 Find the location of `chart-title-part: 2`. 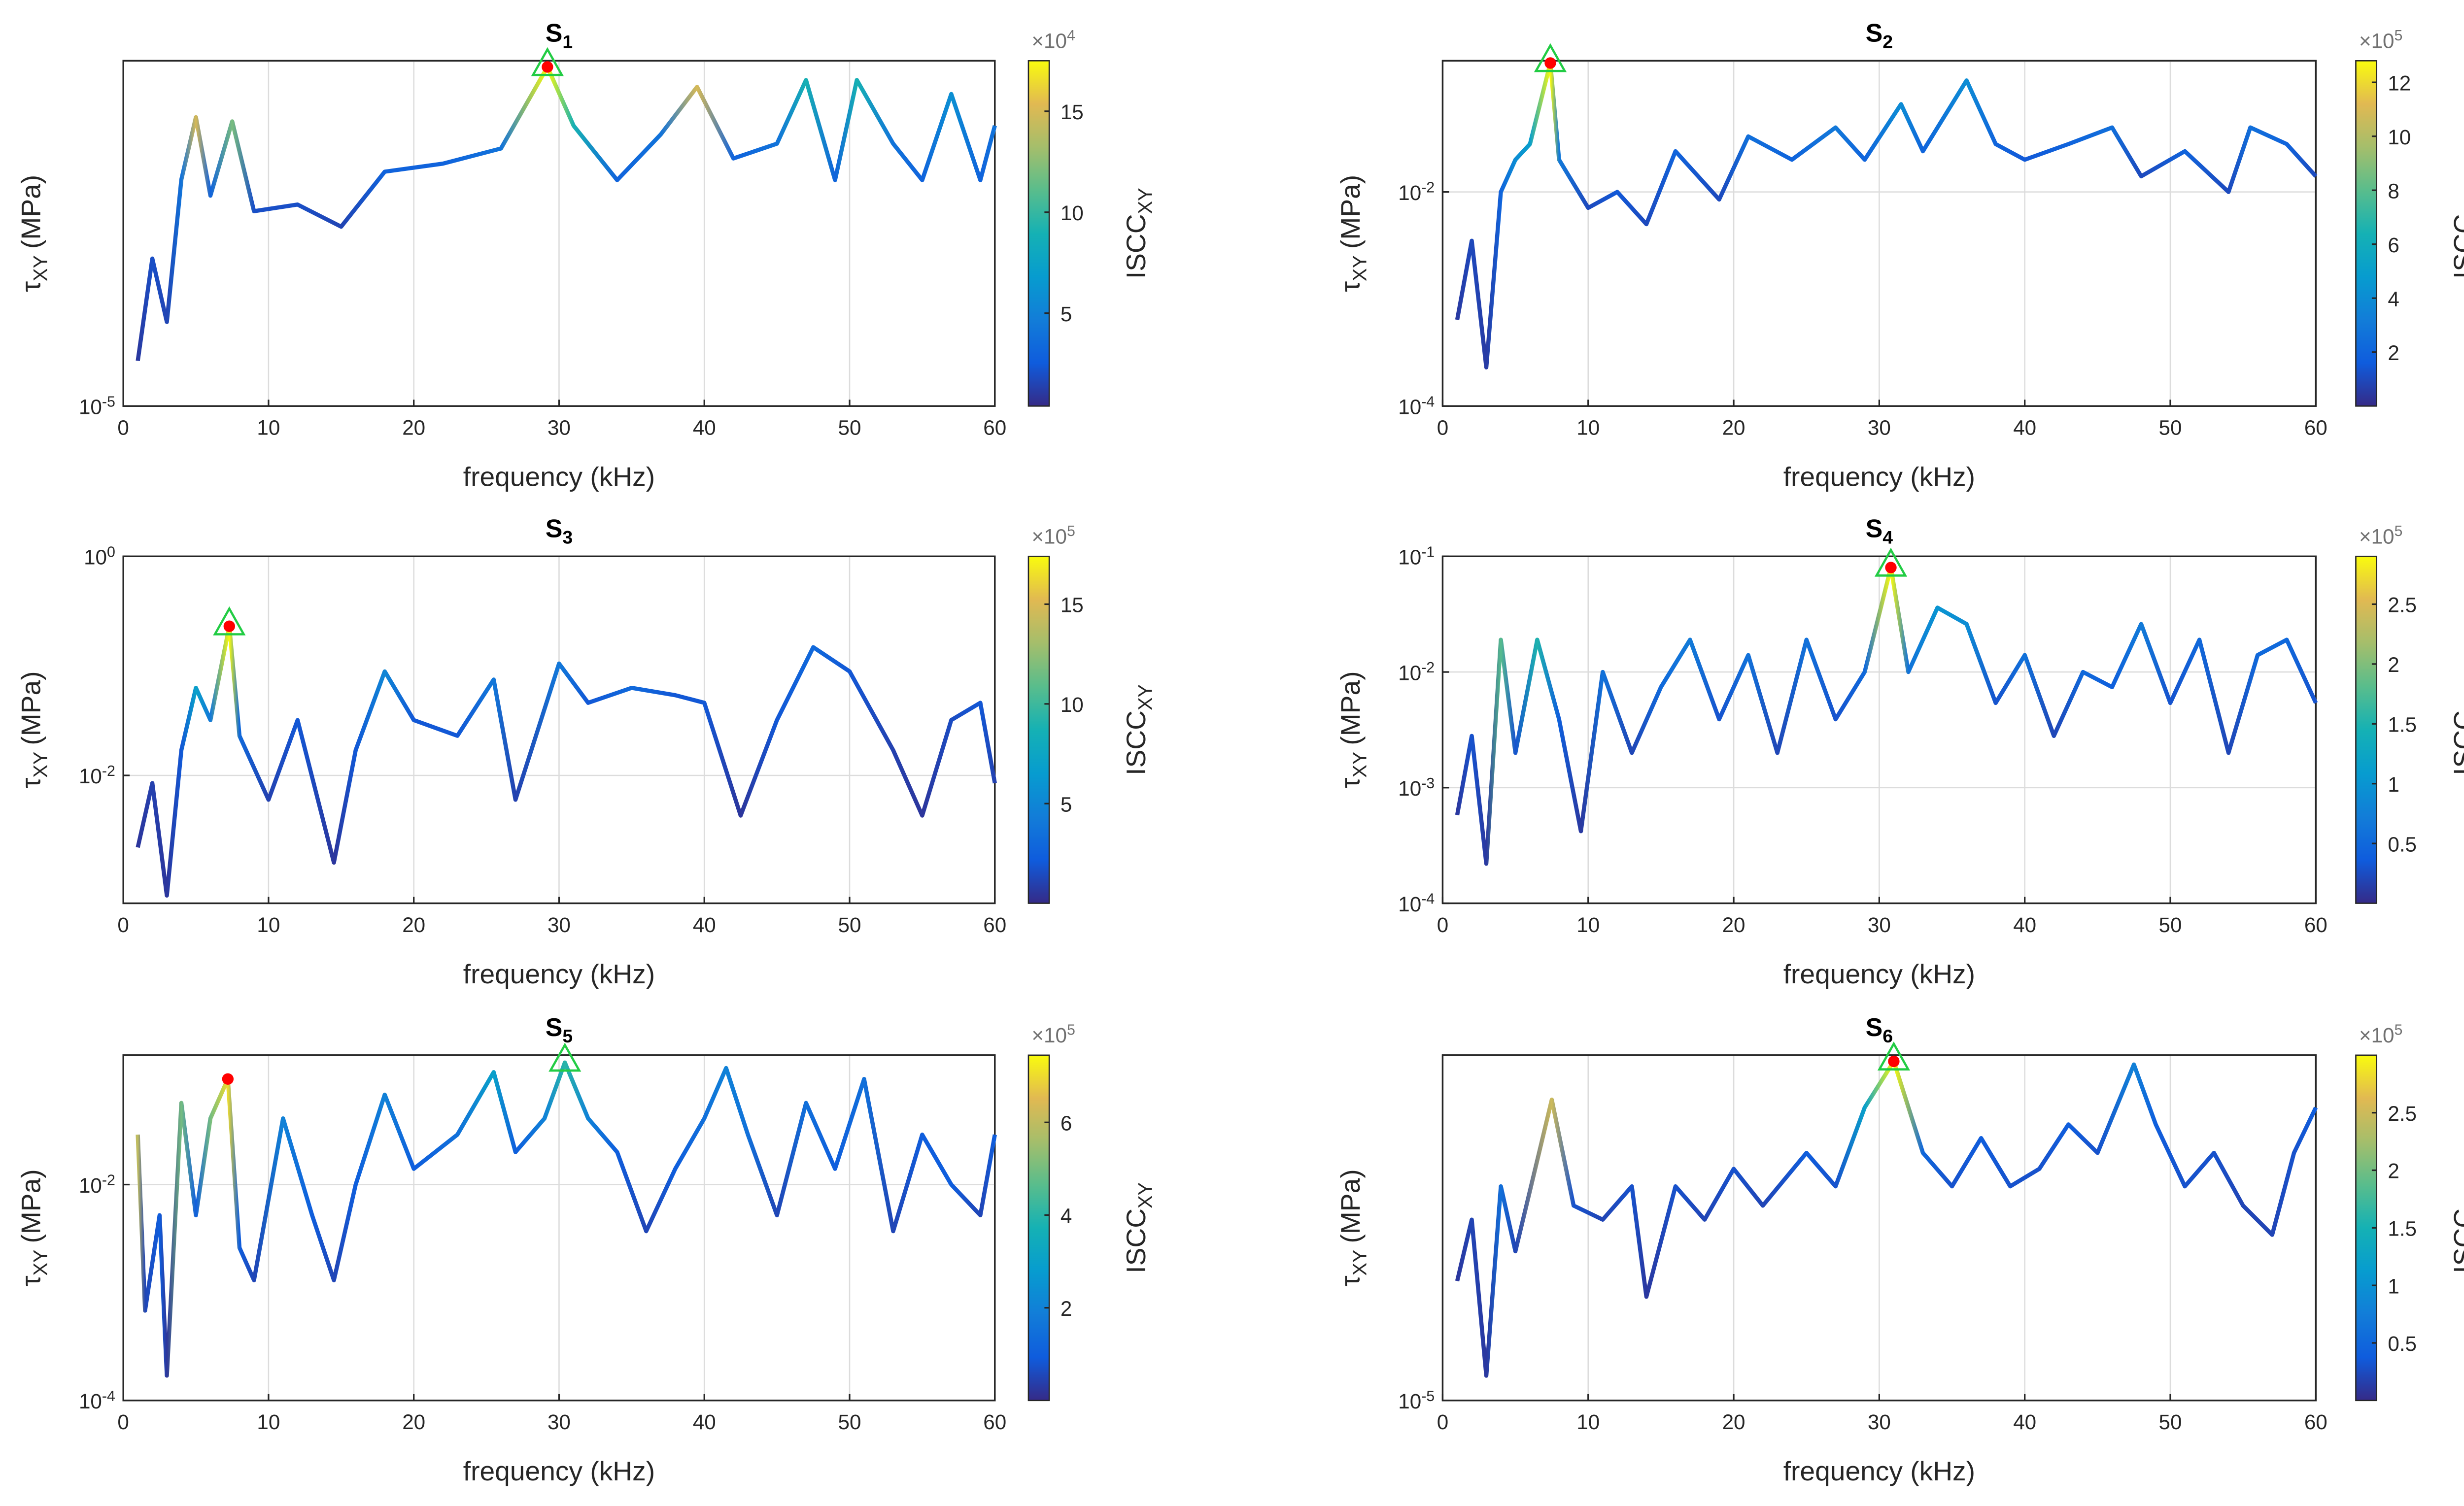

chart-title-part: 2 is located at coordinates (1887, 41).